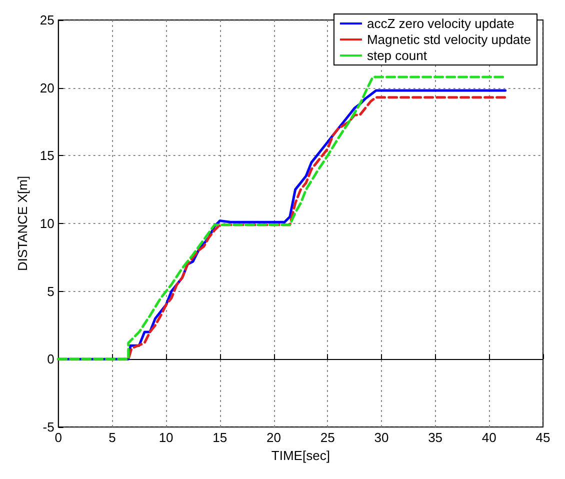  Describe the element at coordinates (47, 156) in the screenshot. I see `y-tick-label: 15` at that location.